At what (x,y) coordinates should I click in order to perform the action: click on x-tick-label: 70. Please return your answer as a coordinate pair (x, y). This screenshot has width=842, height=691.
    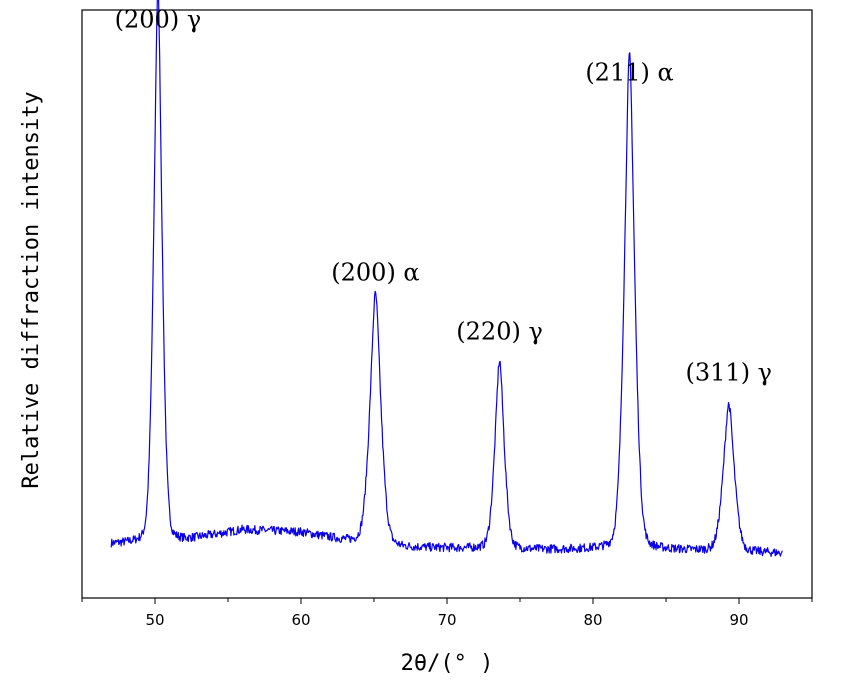
    Looking at the image, I should click on (446, 620).